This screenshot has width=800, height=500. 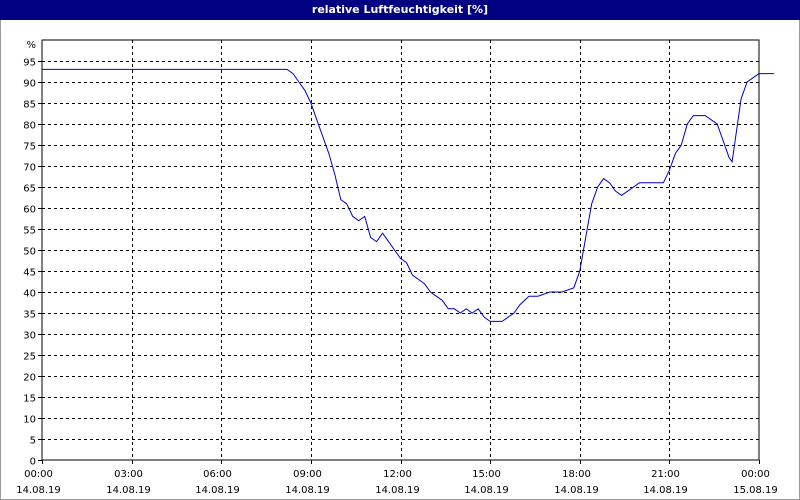 I want to click on y-axis-unit-label: %, so click(x=31, y=45).